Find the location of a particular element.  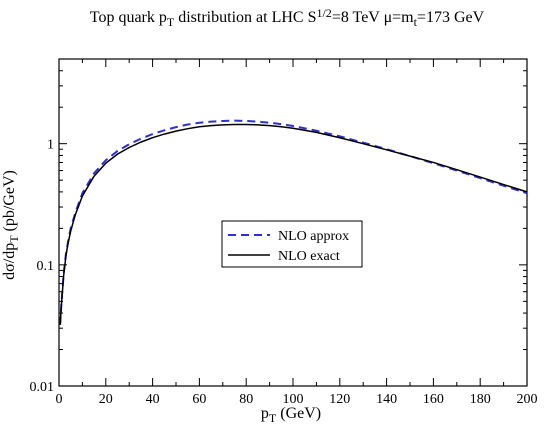

chart-title-tail: =173 GeV is located at coordinates (451, 17).